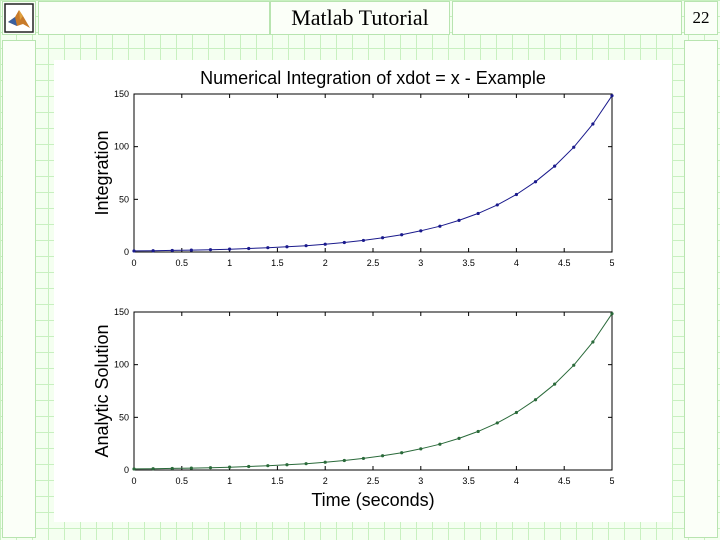  I want to click on slide-title-cell: Matlab Tutorial, so click(360, 18).